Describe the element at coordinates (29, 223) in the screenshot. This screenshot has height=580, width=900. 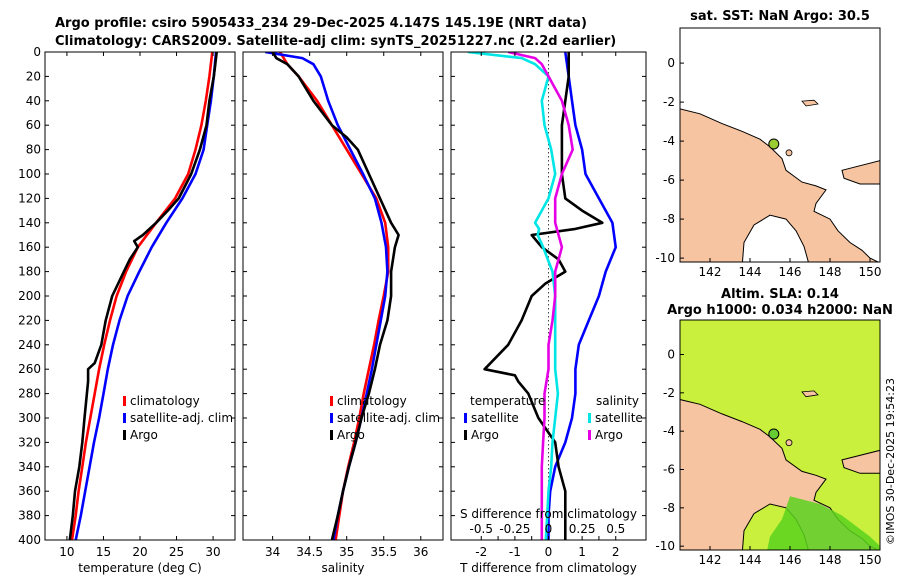
I see `temp-ytick-label: 140` at that location.